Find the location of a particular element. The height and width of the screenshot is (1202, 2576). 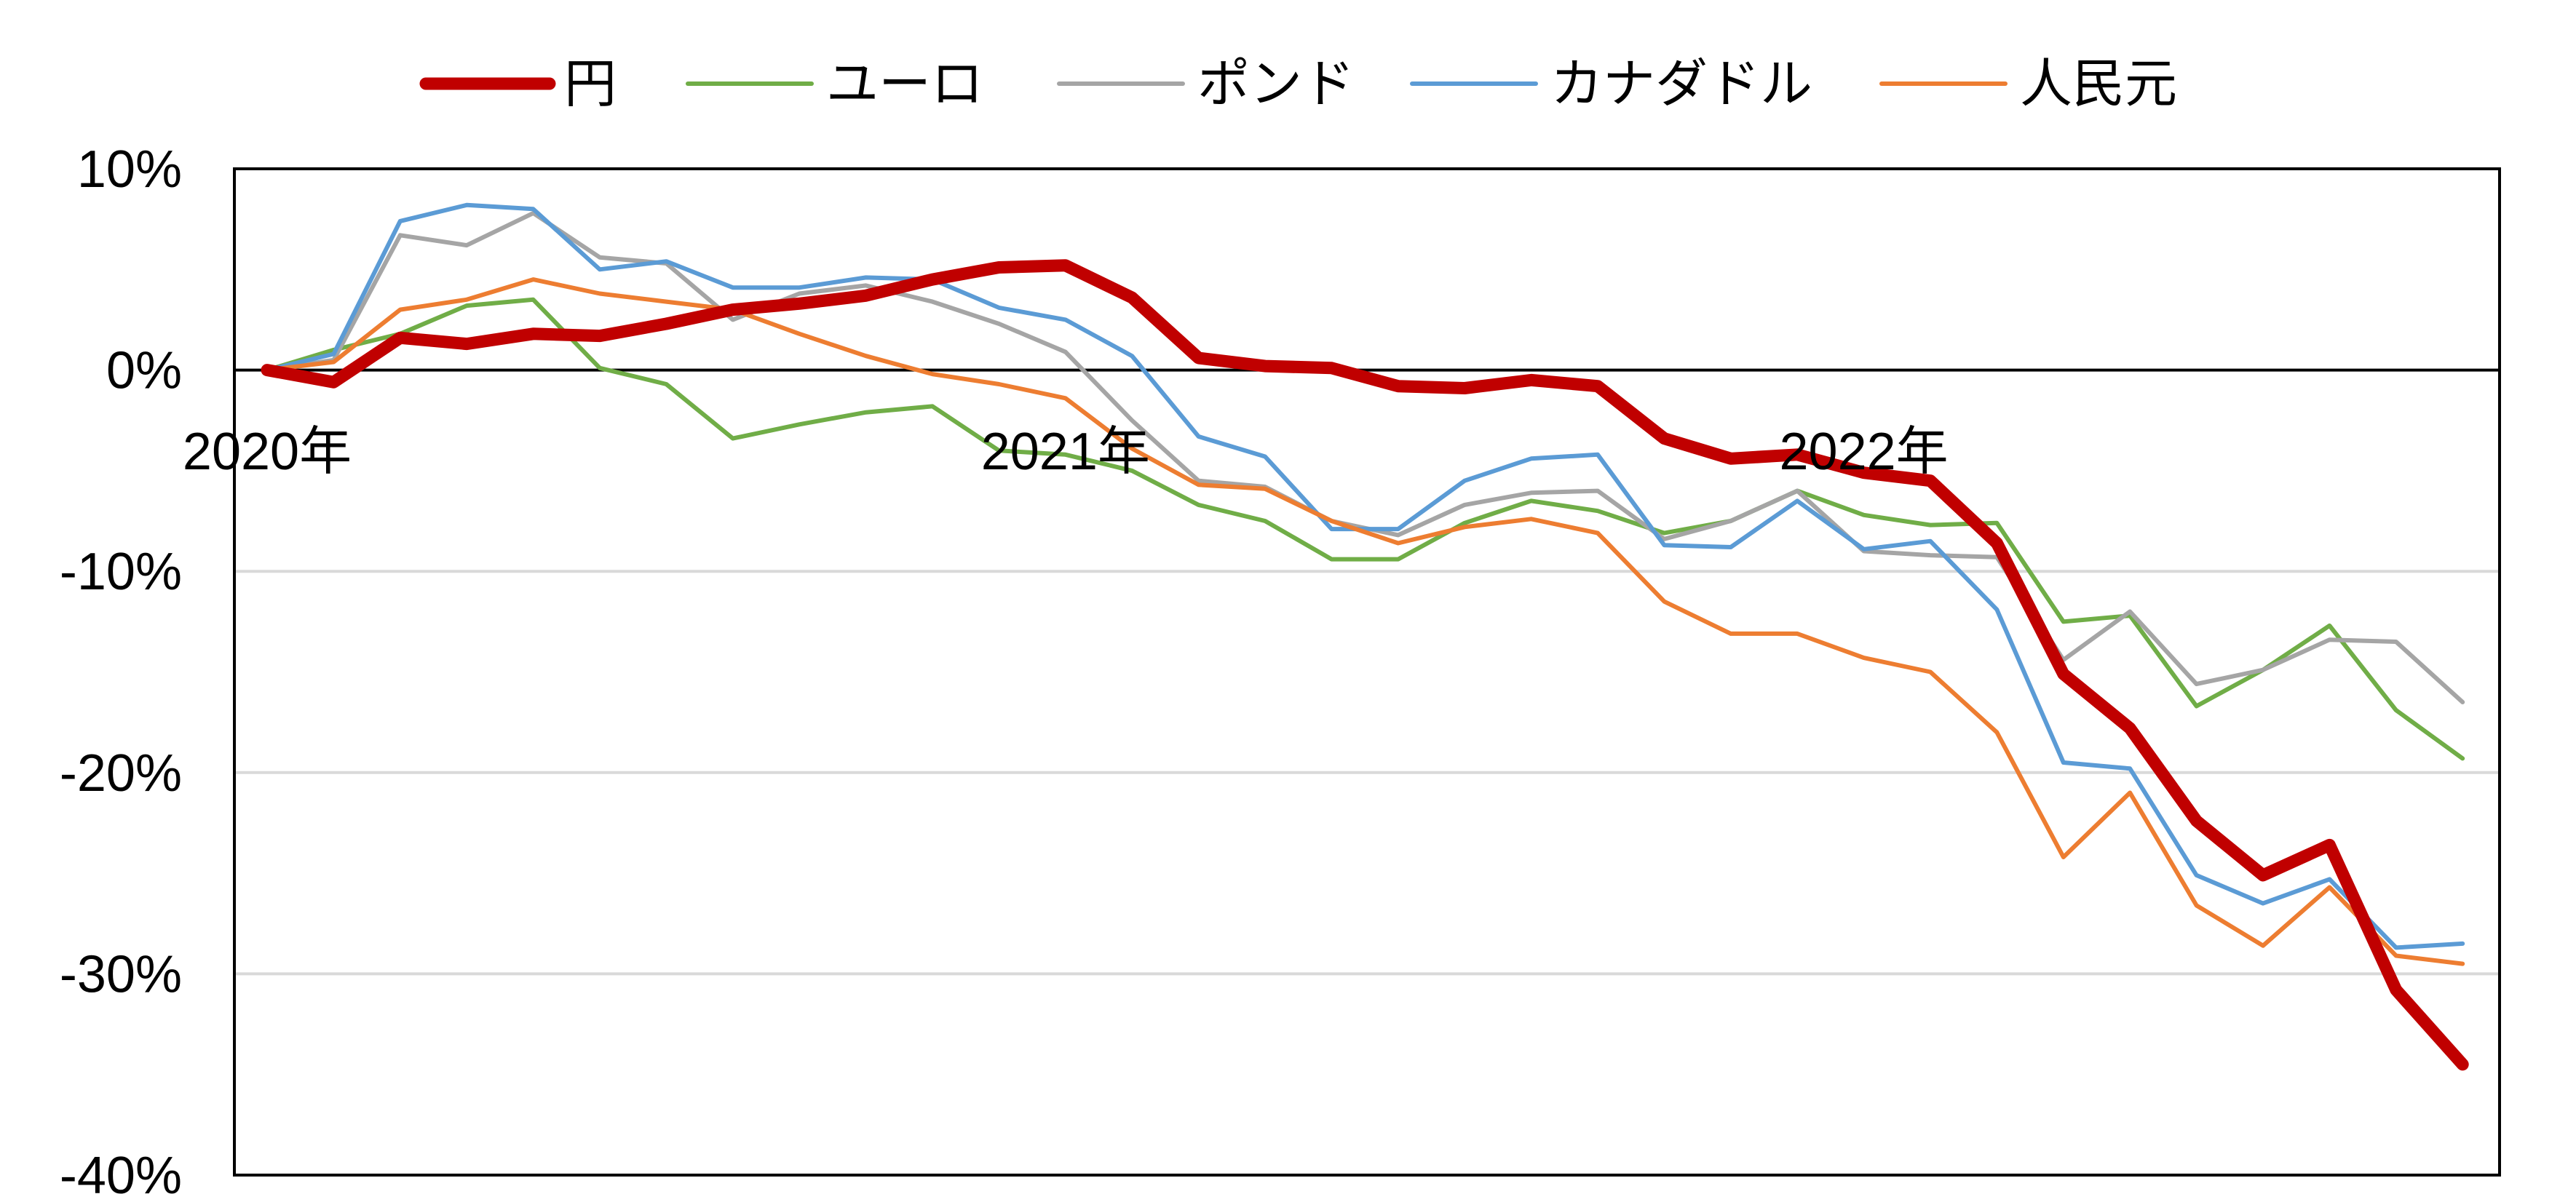

x-tick-label: 2021年 is located at coordinates (1065, 452).